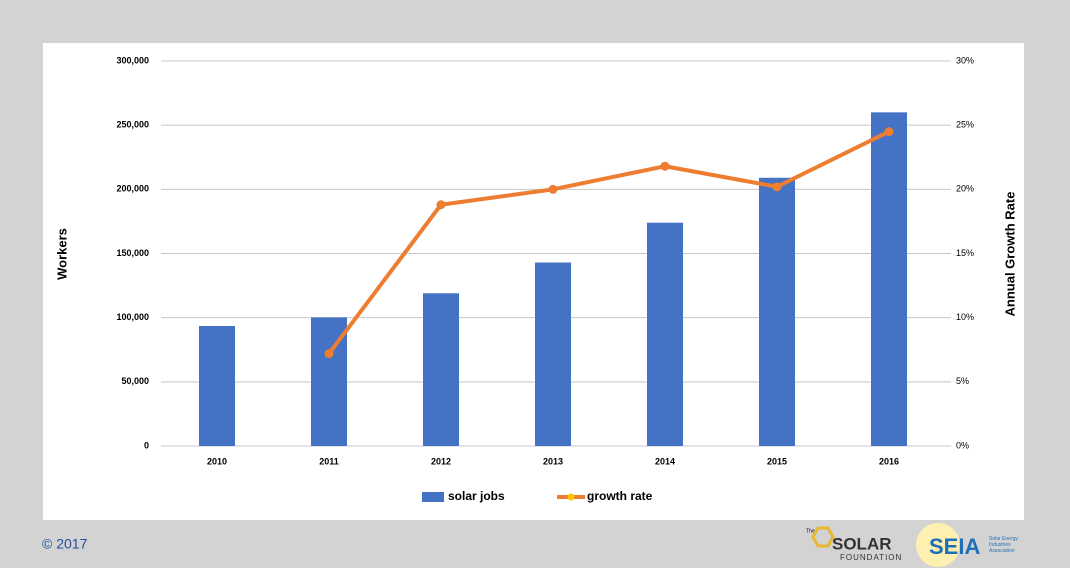 The height and width of the screenshot is (568, 1070). Describe the element at coordinates (620, 496) in the screenshot. I see `legend-label: growth rate` at that location.